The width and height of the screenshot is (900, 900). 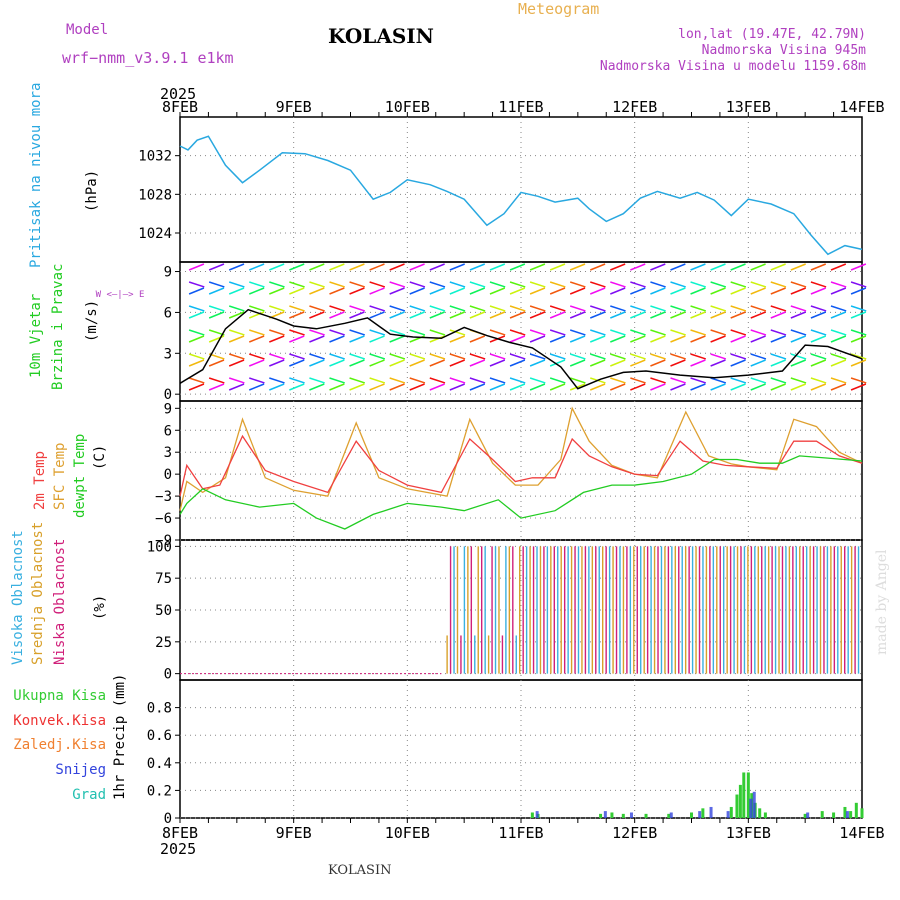 I want to click on wind-speed-line, so click(x=521, y=349).